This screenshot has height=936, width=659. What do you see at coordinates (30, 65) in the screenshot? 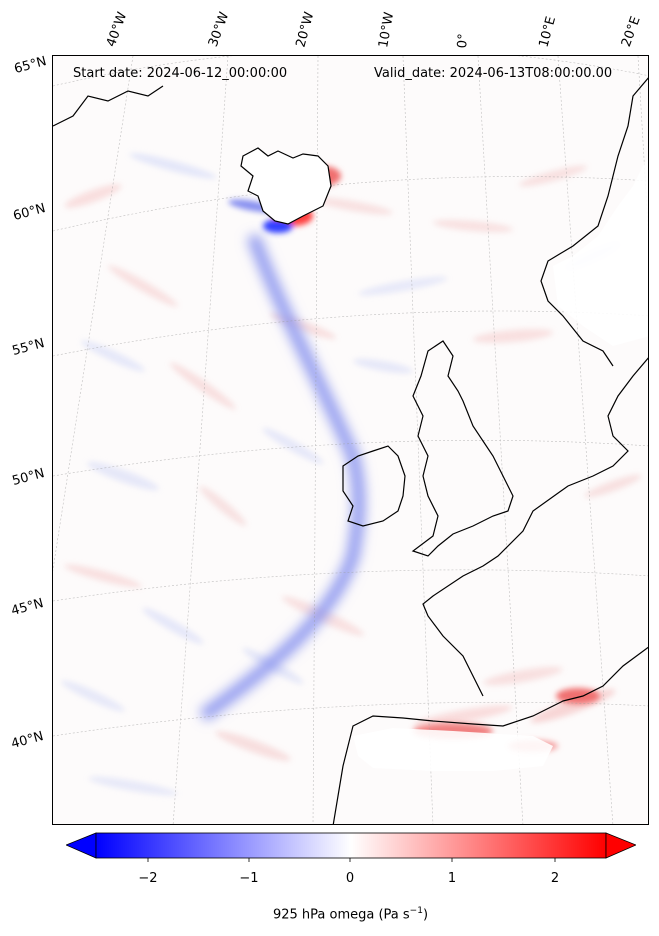
I see `lat-label-65n: 65°N` at bounding box center [30, 65].